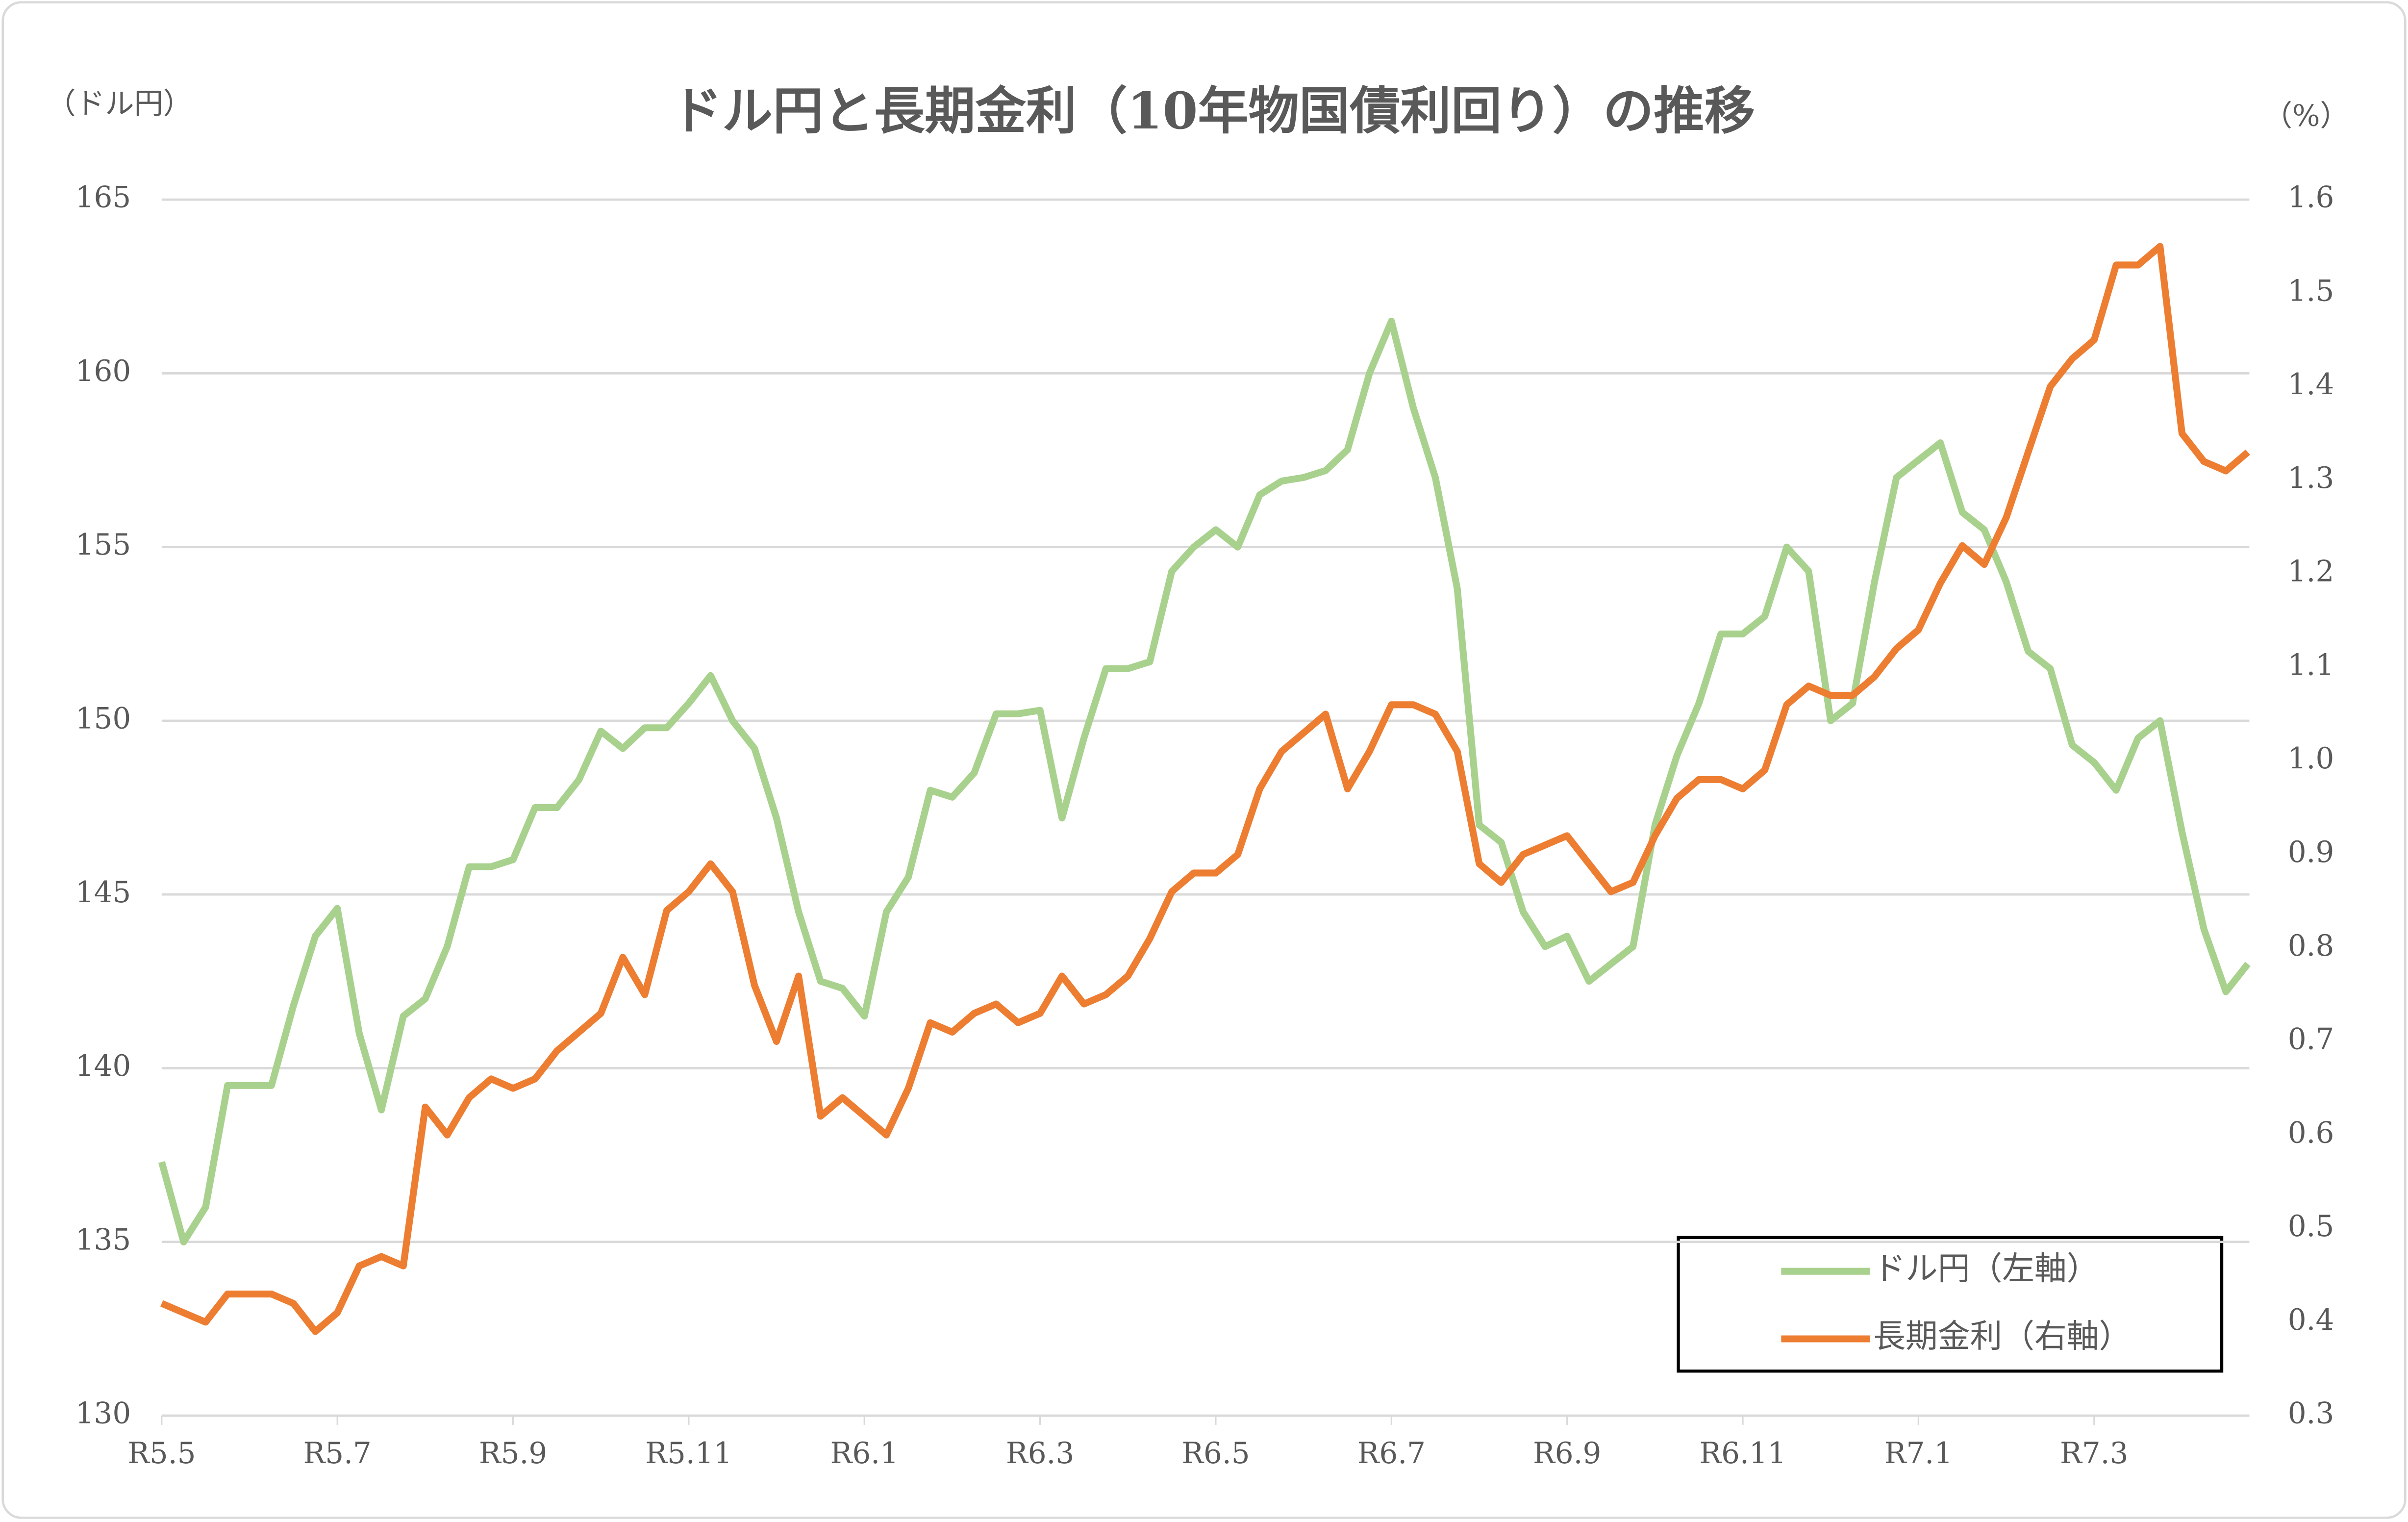  What do you see at coordinates (1918, 1454) in the screenshot?
I see `x-tick-label: R7.1` at bounding box center [1918, 1454].